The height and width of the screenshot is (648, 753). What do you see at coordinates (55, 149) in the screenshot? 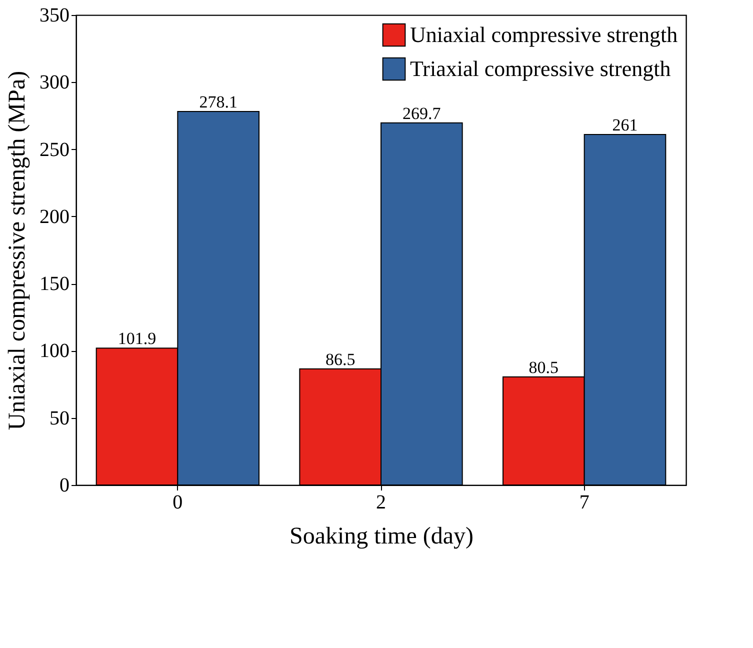
I see `y-tick-label: 250` at bounding box center [55, 149].